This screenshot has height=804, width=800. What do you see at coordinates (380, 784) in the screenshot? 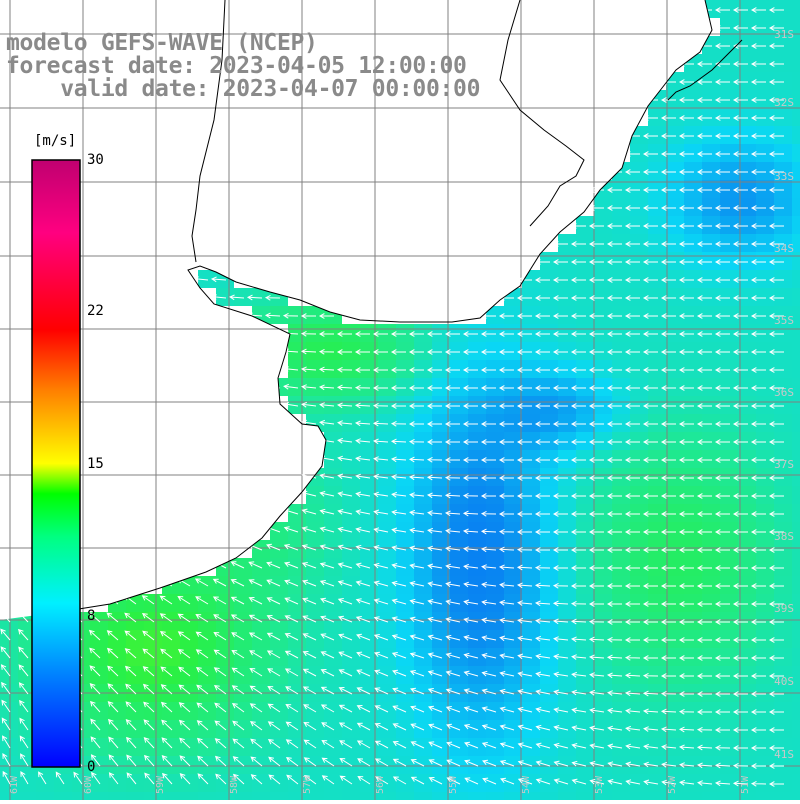
I see `lon-label: 56W` at bounding box center [380, 784].